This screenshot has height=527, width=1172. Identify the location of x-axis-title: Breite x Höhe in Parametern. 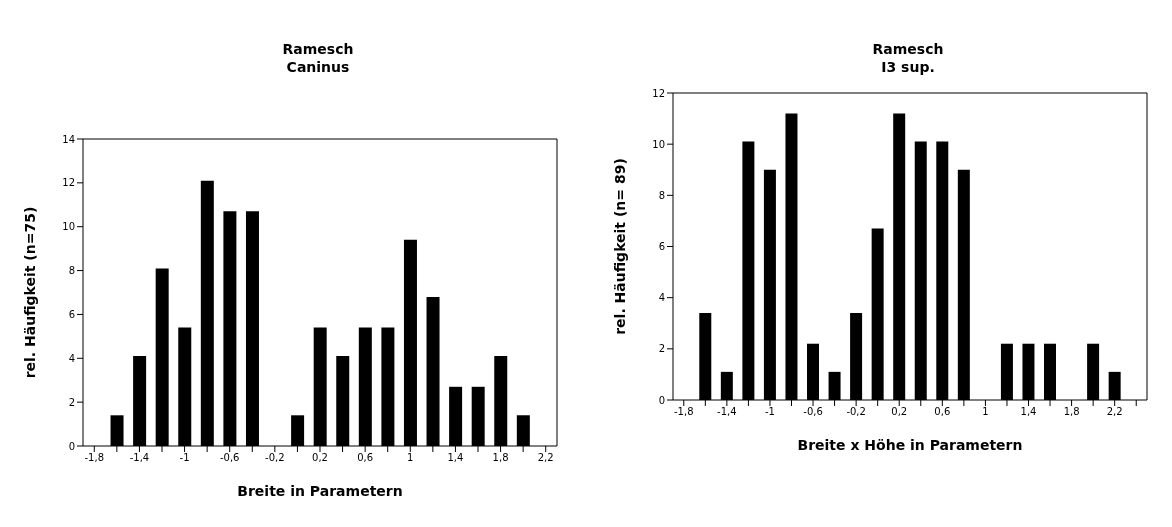
(910, 445).